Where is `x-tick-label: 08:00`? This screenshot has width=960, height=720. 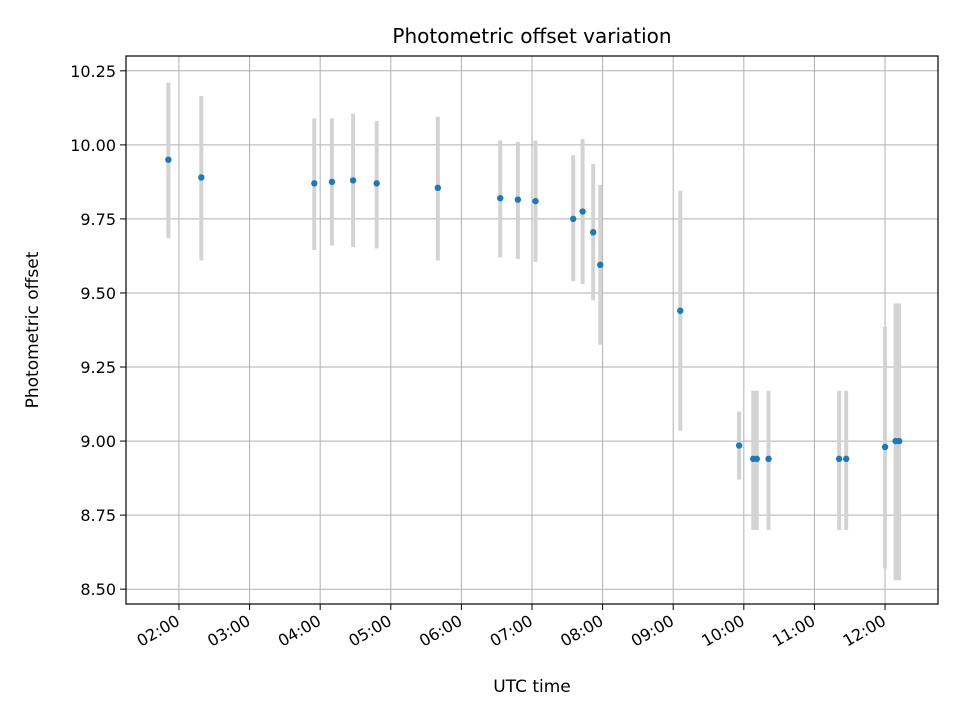 x-tick-label: 08:00 is located at coordinates (581, 631).